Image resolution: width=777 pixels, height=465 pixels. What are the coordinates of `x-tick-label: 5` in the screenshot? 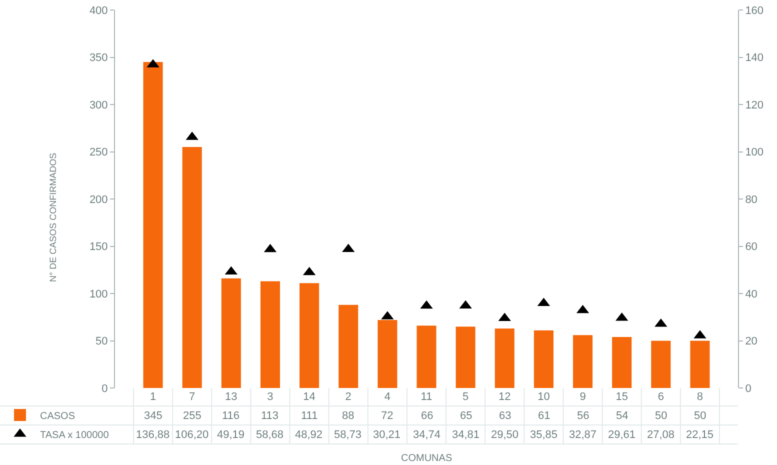 It's located at (465, 397).